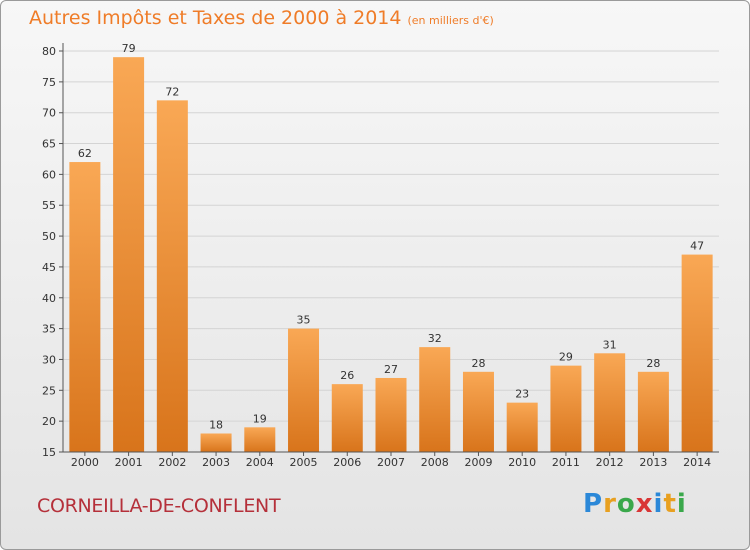 This screenshot has height=550, width=750. I want to click on x-tick-label: 2002, so click(172, 462).